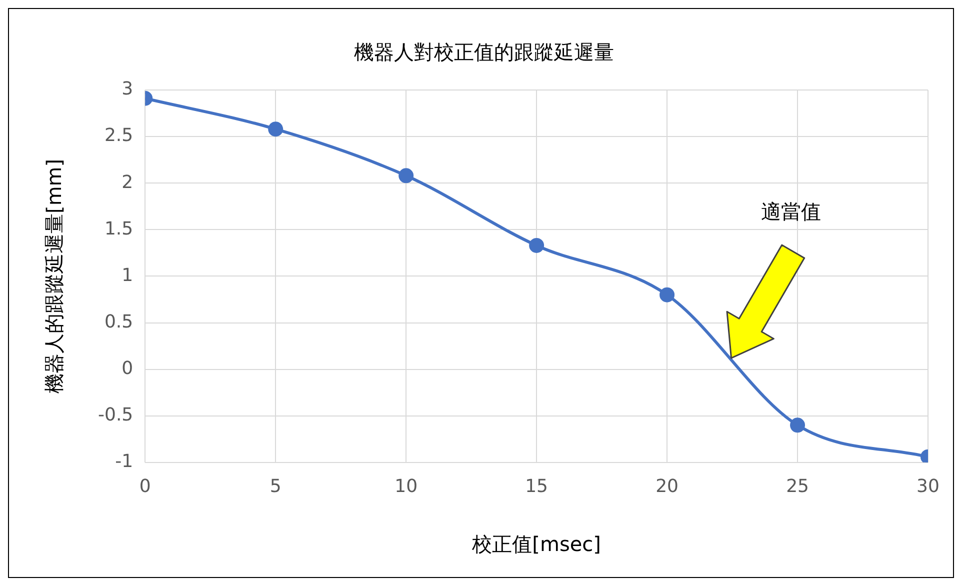 This screenshot has height=580, width=958. Describe the element at coordinates (119, 321) in the screenshot. I see `y-tick-label: 0.5` at that location.